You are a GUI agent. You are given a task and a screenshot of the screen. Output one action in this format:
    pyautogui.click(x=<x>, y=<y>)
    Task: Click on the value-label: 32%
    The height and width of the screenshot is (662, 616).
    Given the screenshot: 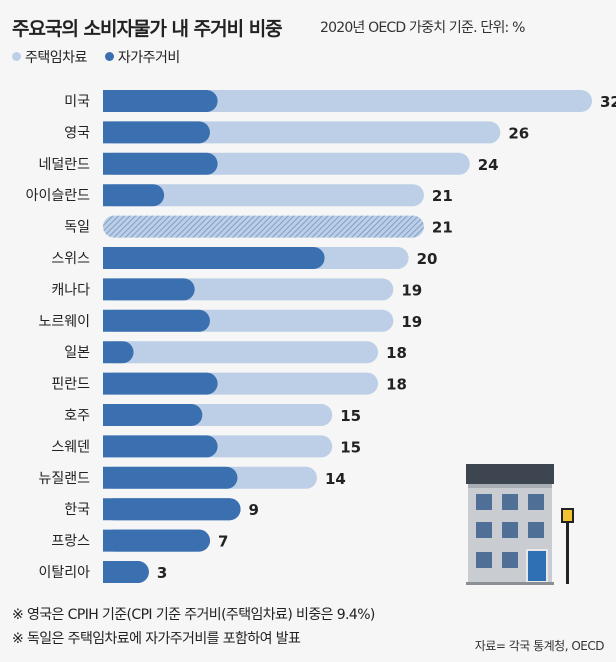 What is the action you would take?
    pyautogui.click(x=608, y=102)
    